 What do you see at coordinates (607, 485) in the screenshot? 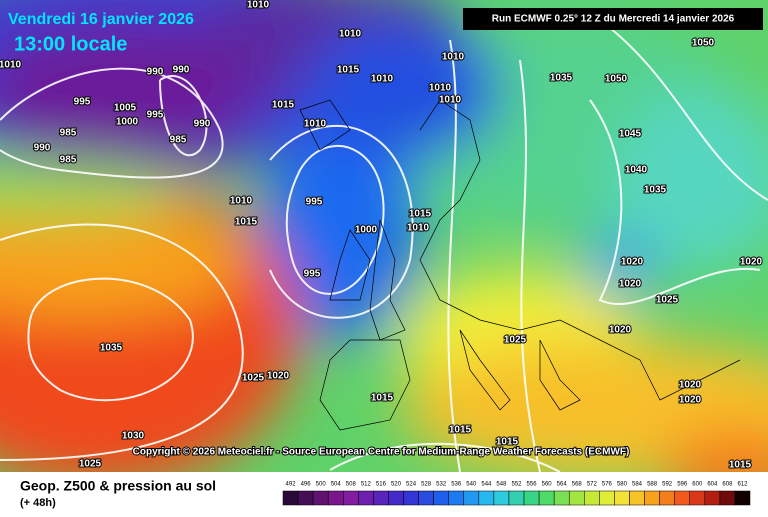
I see `scale-label: 576` at bounding box center [607, 485].